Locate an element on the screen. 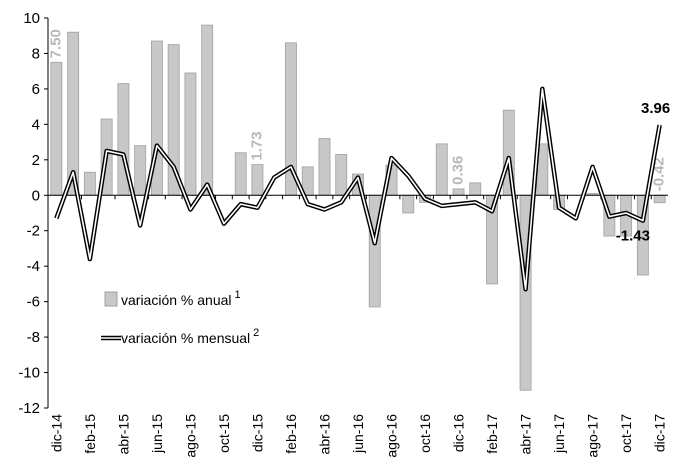 This screenshot has height=474, width=694. data-label: 7.50 is located at coordinates (55, 43).